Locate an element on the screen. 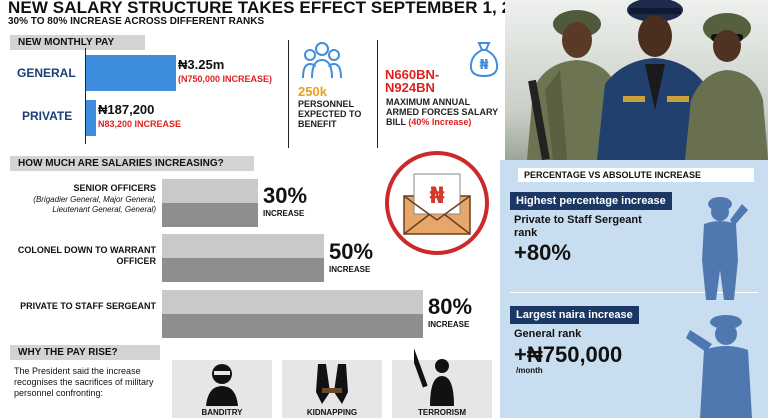 This screenshot has height=418, width=768. threat-label-terrorism: TERRORISM is located at coordinates (442, 412).